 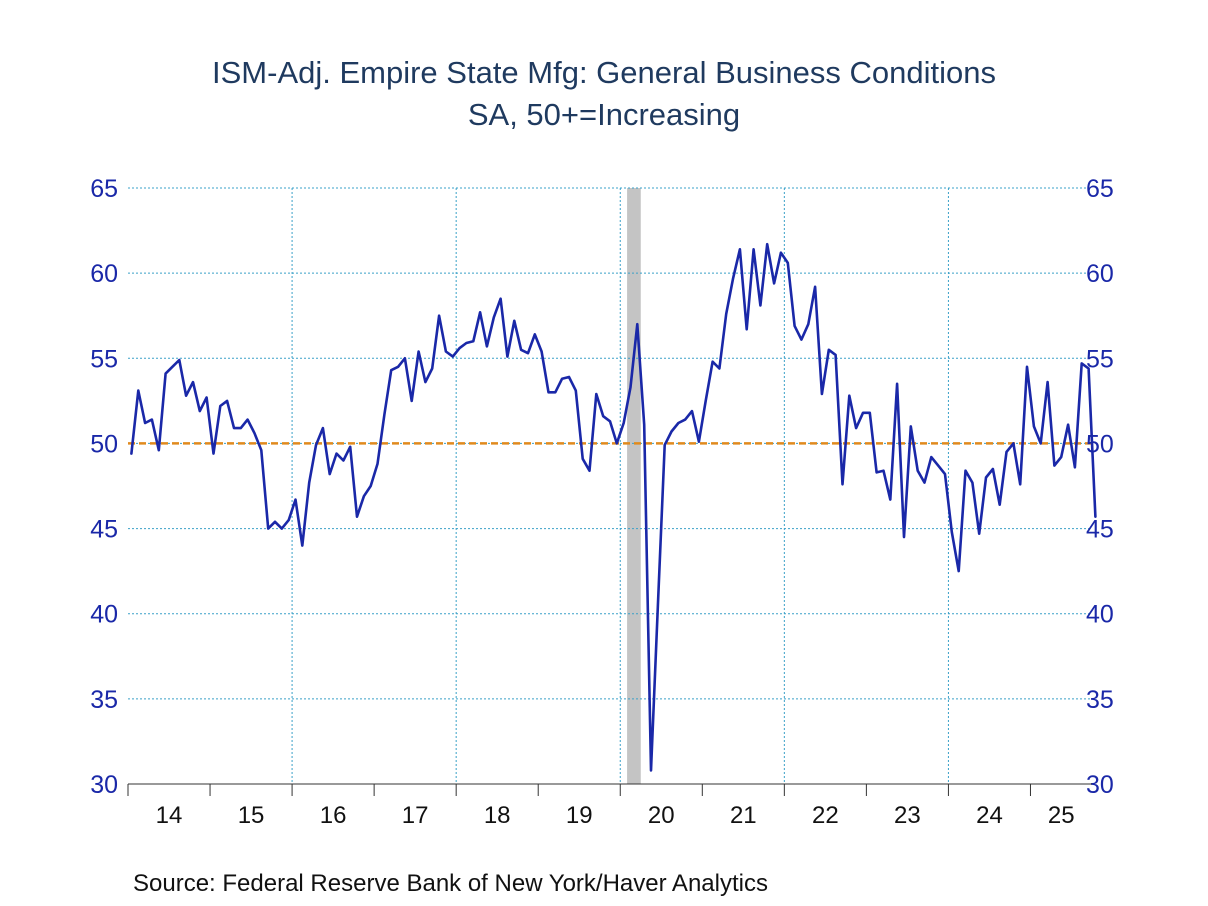 I want to click on x-tick-label-15: 15, so click(x=251, y=815).